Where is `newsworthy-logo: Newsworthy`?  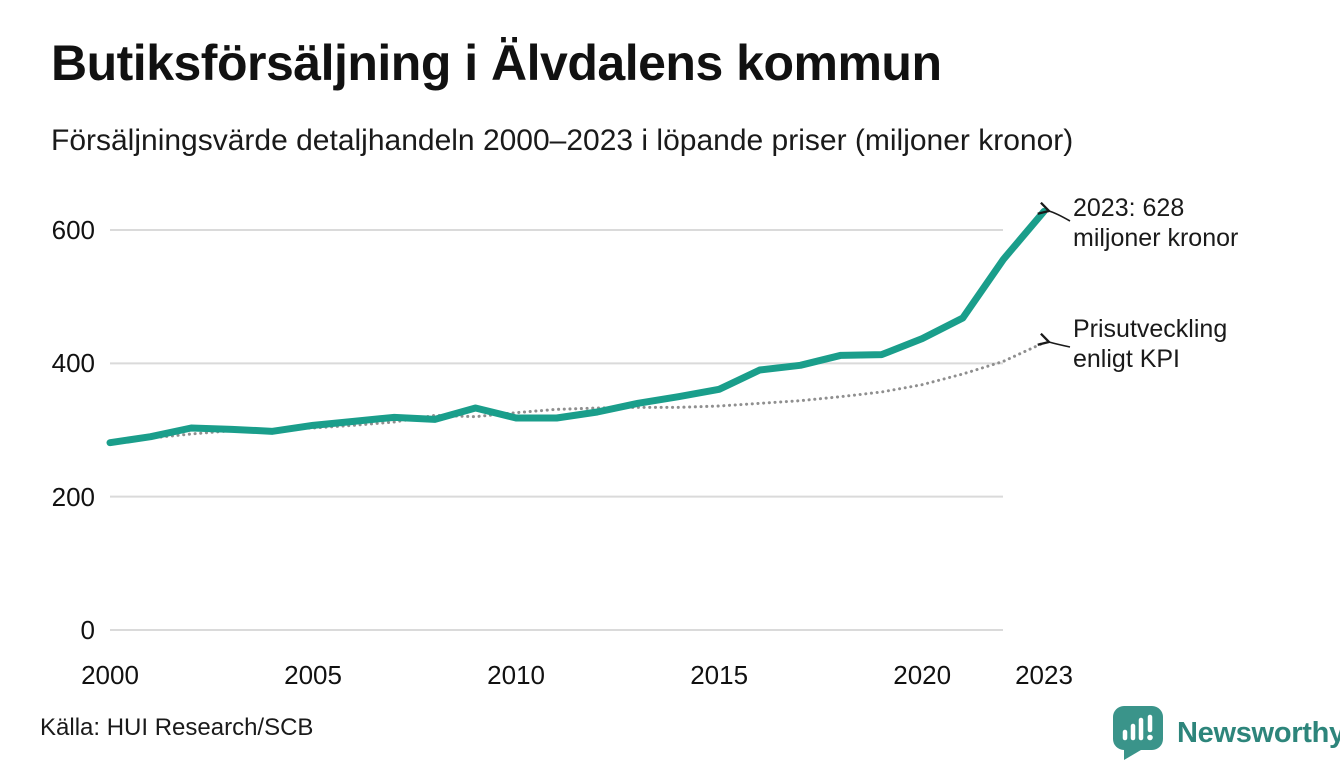 newsworthy-logo: Newsworthy is located at coordinates (1226, 733).